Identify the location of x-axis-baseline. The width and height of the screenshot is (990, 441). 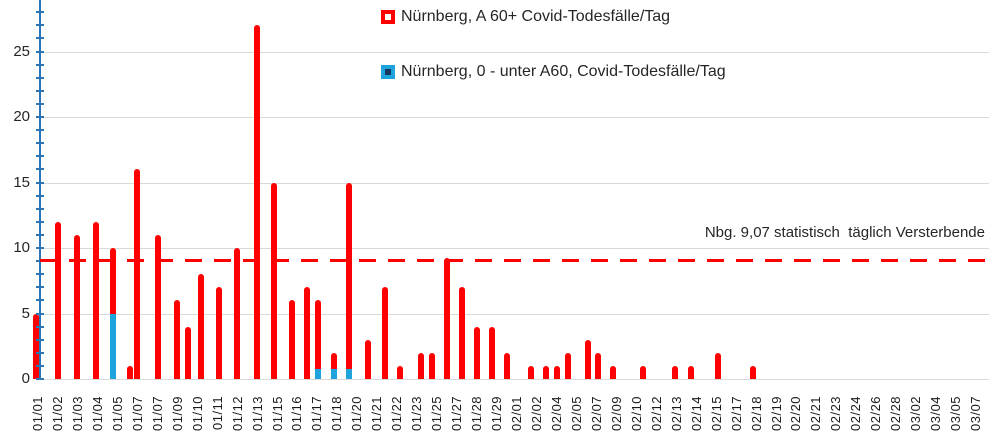
(514, 379).